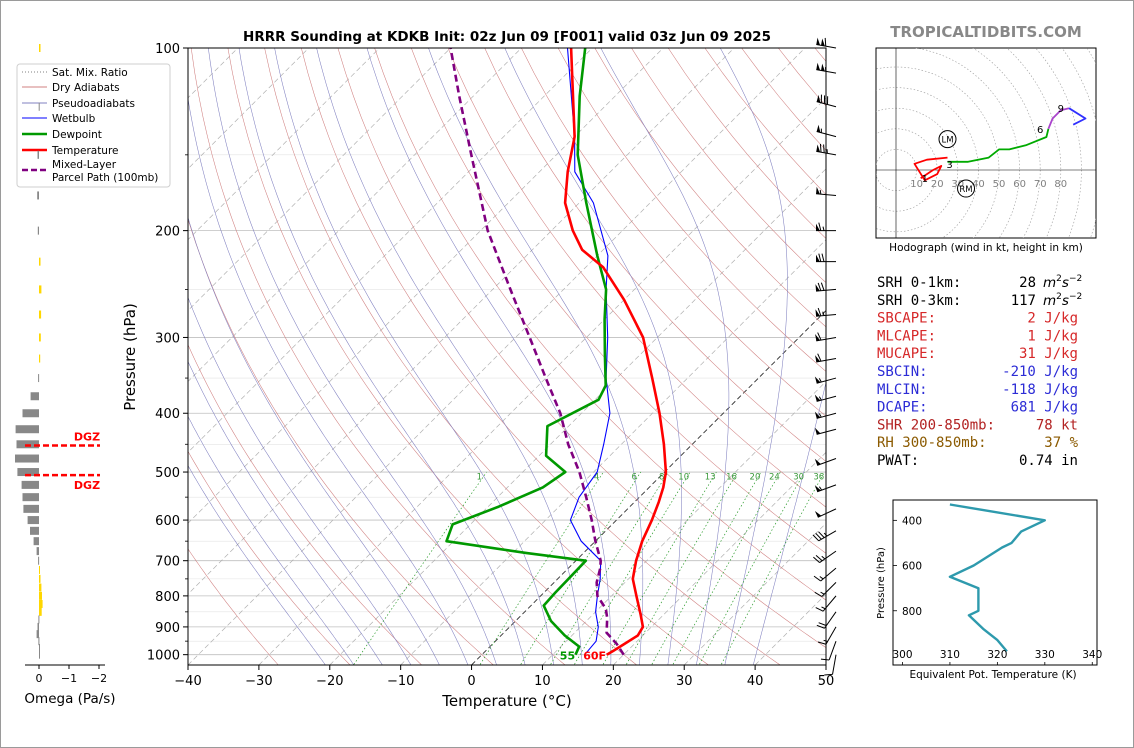 This screenshot has height=748, width=1134. I want to click on x-tick-label: 20, so click(613, 681).